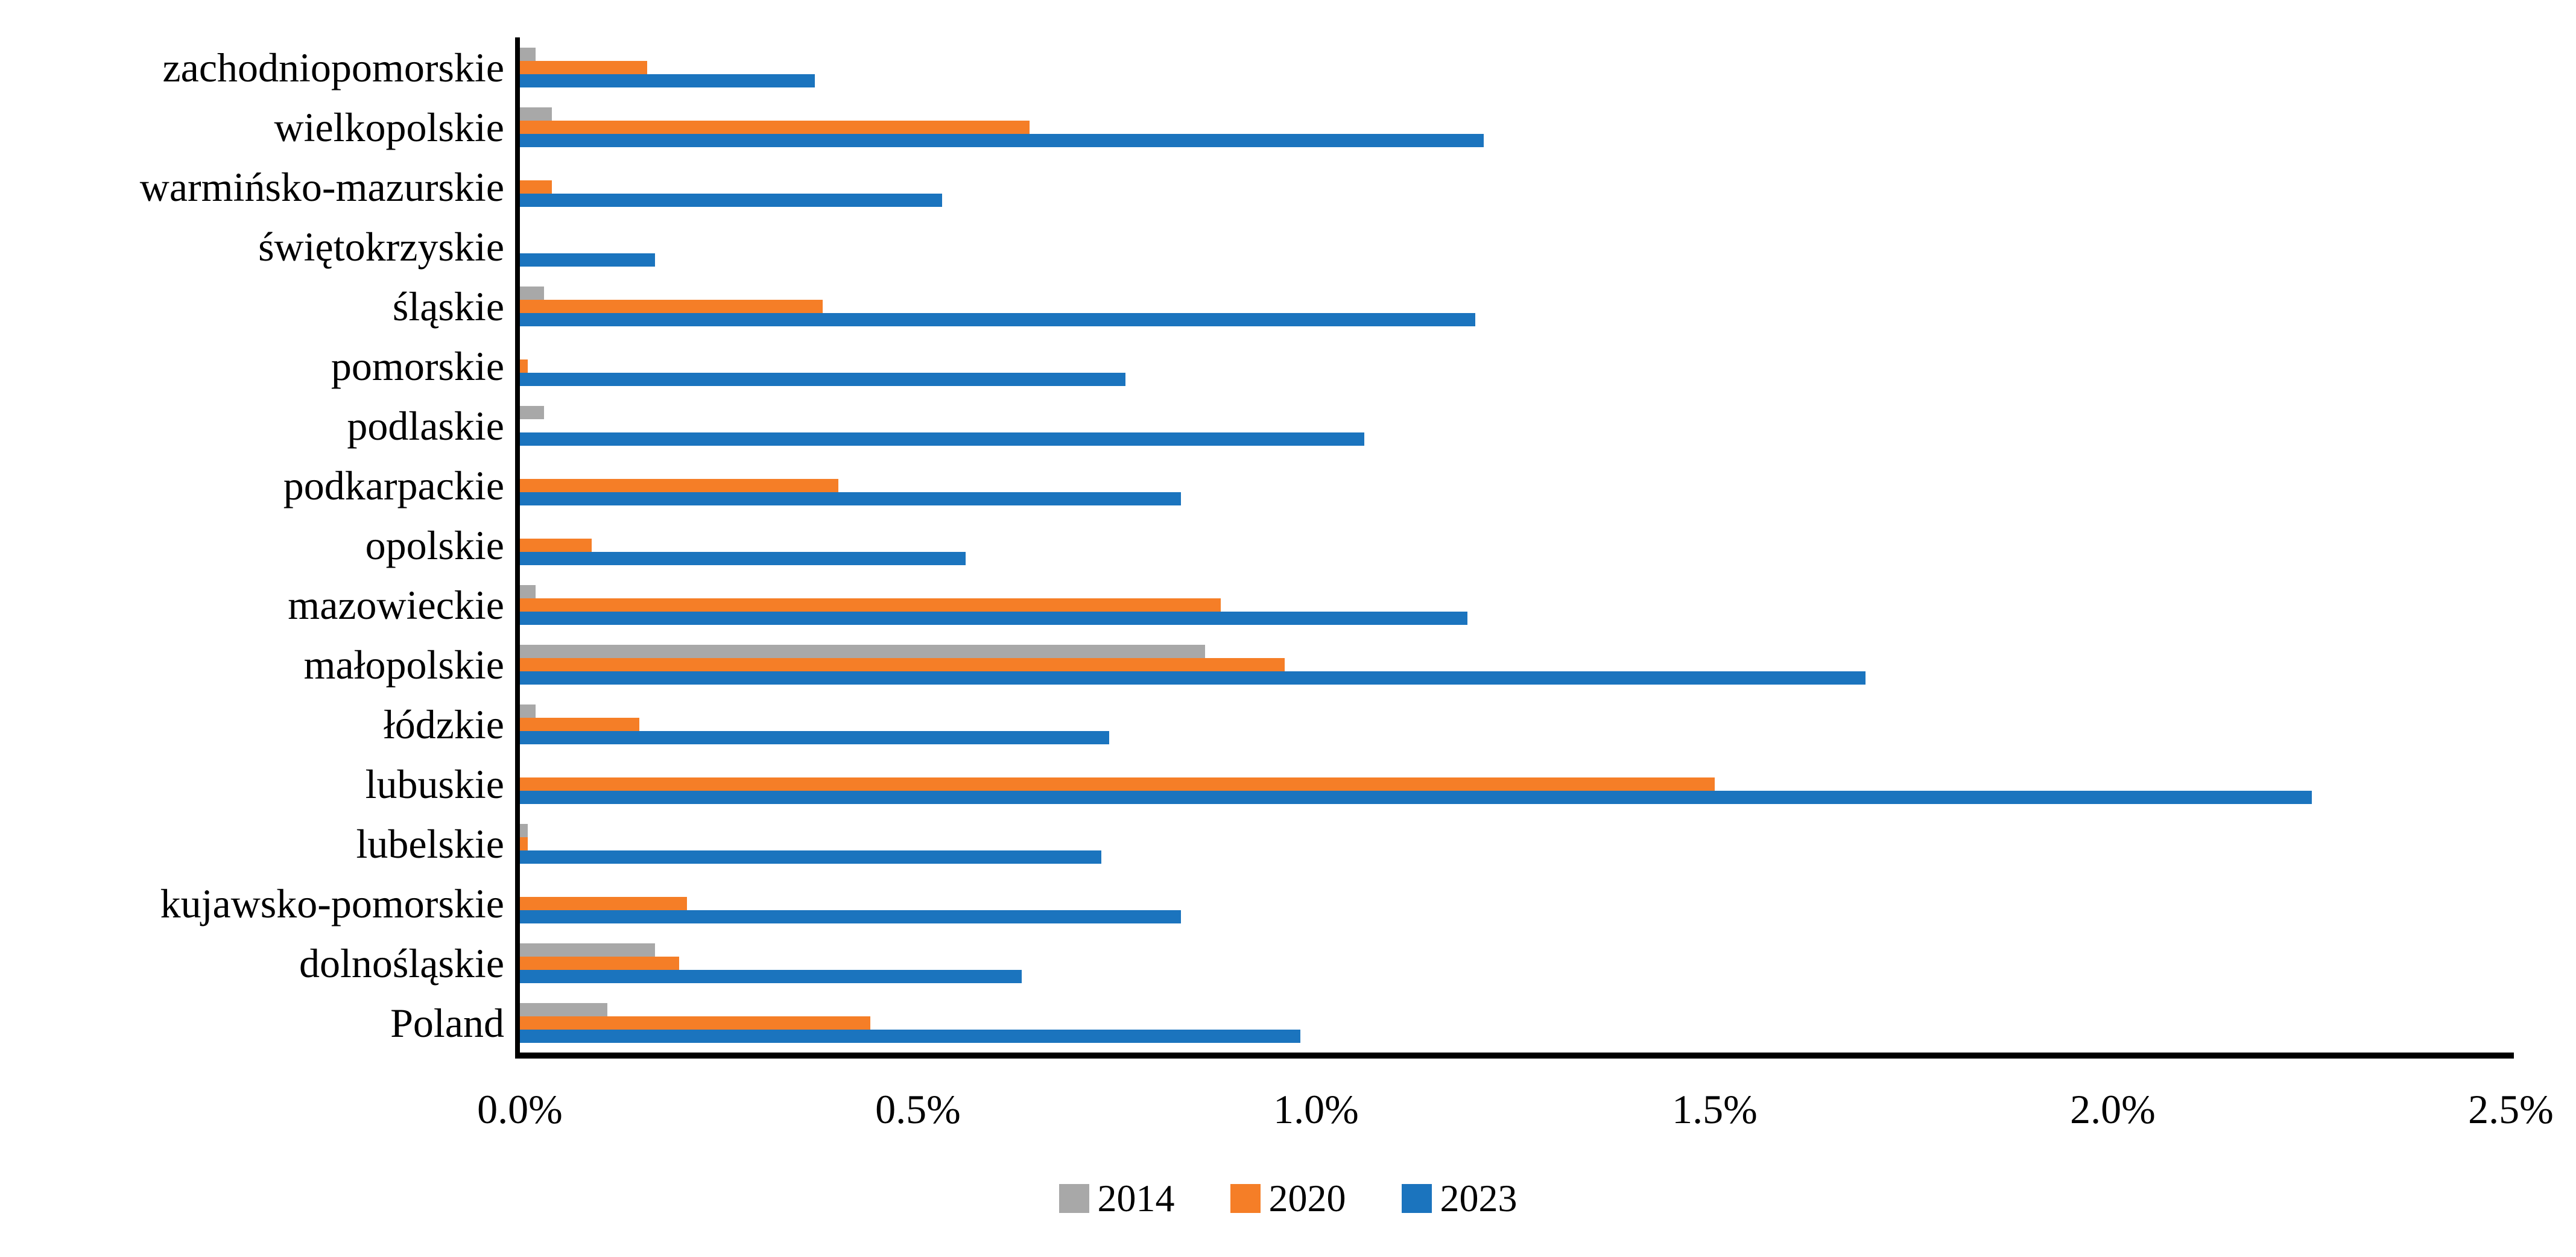  What do you see at coordinates (520, 1109) in the screenshot?
I see `x-tick-label: 0.0%` at bounding box center [520, 1109].